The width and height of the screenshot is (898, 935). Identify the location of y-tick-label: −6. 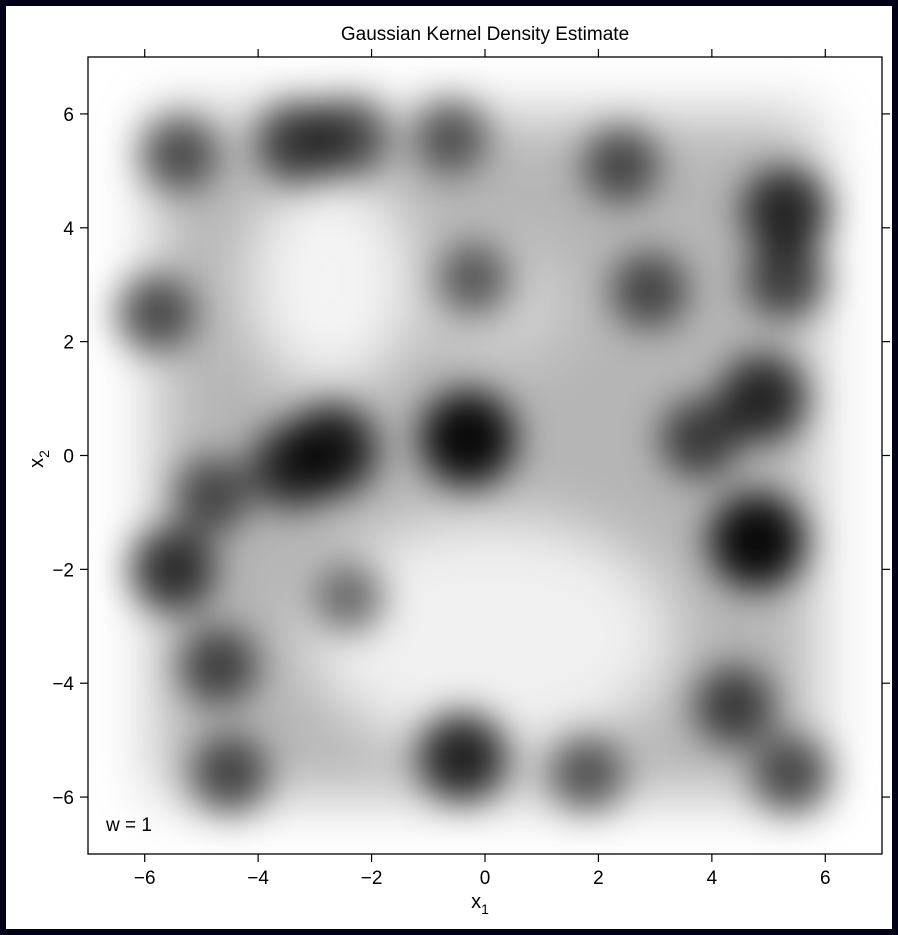
(63, 798).